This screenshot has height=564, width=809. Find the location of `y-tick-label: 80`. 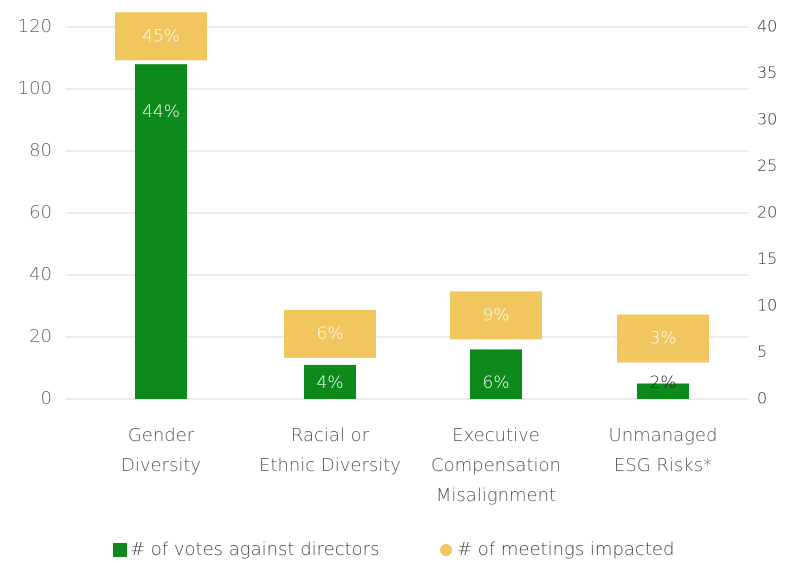

y-tick-label: 80 is located at coordinates (40, 150).